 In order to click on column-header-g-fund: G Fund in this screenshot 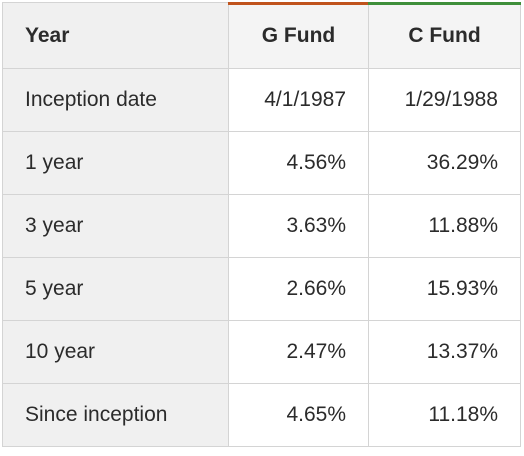, I will do `click(298, 35)`.